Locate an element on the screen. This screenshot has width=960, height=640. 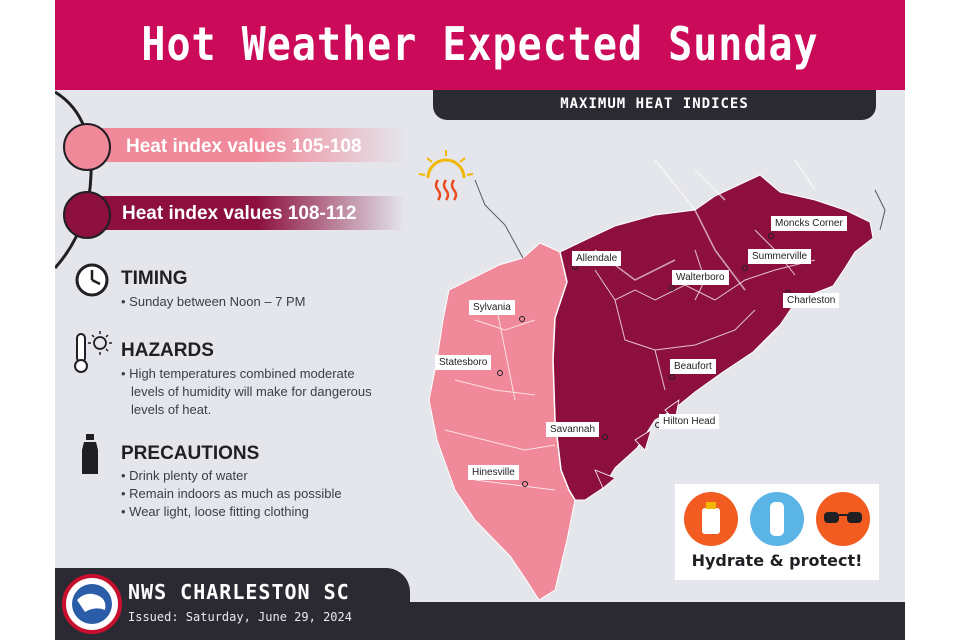
page-title: Hot Weather Expected Sunday is located at coordinates (480, 45).